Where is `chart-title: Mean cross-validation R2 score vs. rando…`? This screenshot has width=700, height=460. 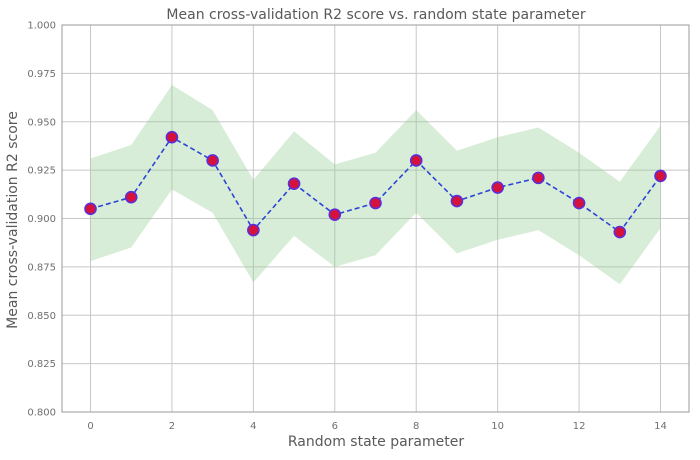 chart-title: Mean cross-validation R2 score vs. rando… is located at coordinates (375, 15).